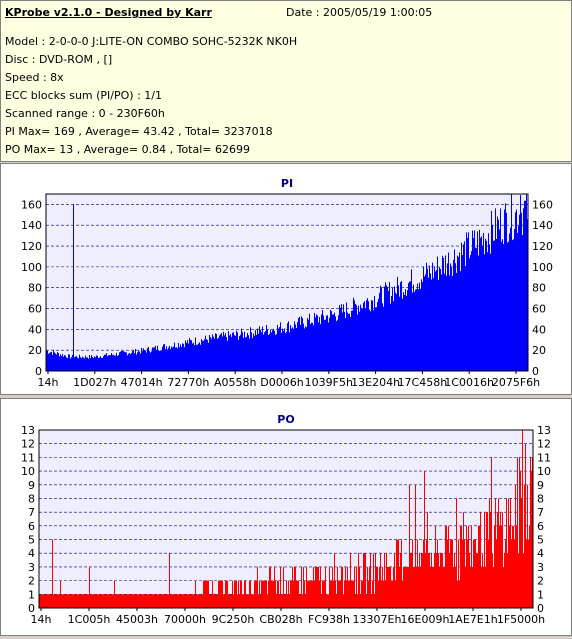 This screenshot has height=639, width=572. I want to click on po-ytick-left: 11, so click(28, 457).